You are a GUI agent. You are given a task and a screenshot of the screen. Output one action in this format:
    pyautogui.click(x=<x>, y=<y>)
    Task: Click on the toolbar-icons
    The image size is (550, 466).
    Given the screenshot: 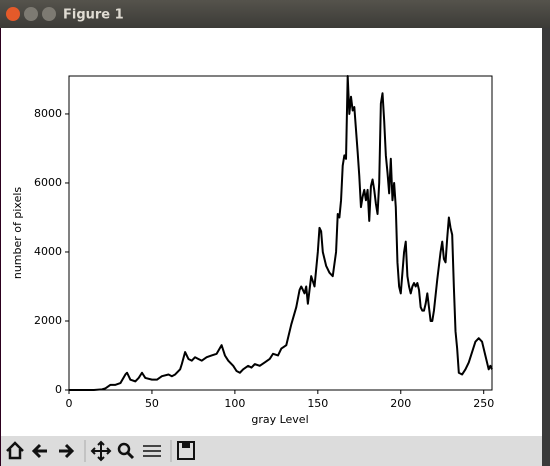 What is the action you would take?
    pyautogui.click(x=100, y=451)
    